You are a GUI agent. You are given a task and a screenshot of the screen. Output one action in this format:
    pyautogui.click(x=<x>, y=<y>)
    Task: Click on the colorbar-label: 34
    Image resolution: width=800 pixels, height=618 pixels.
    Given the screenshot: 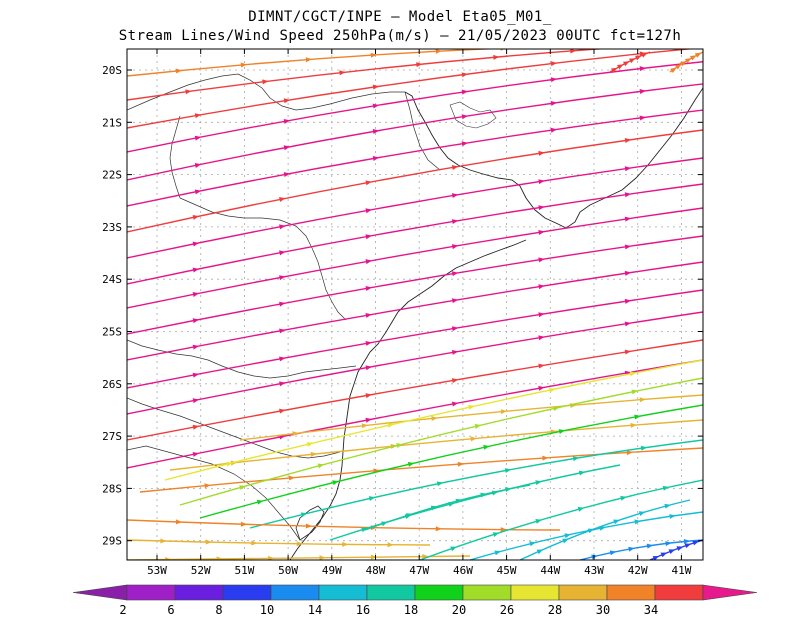 What is the action you would take?
    pyautogui.click(x=651, y=610)
    